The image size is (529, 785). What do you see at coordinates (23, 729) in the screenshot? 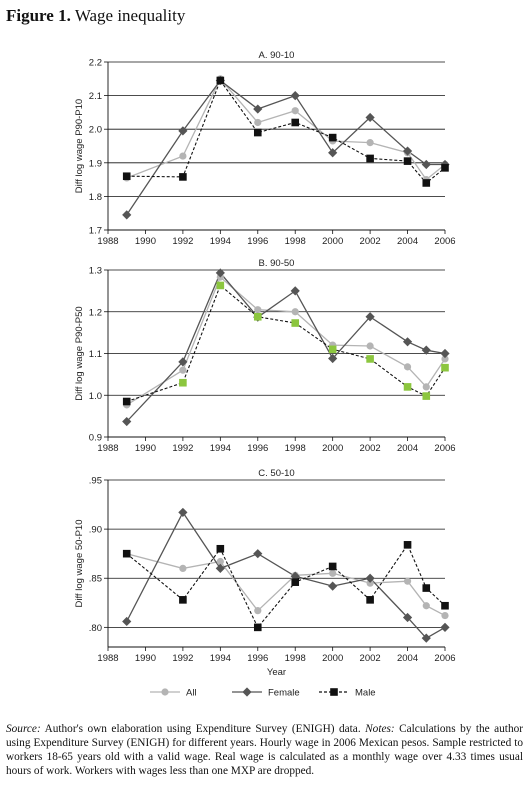
I see `source-label: Source:` at bounding box center [23, 729].